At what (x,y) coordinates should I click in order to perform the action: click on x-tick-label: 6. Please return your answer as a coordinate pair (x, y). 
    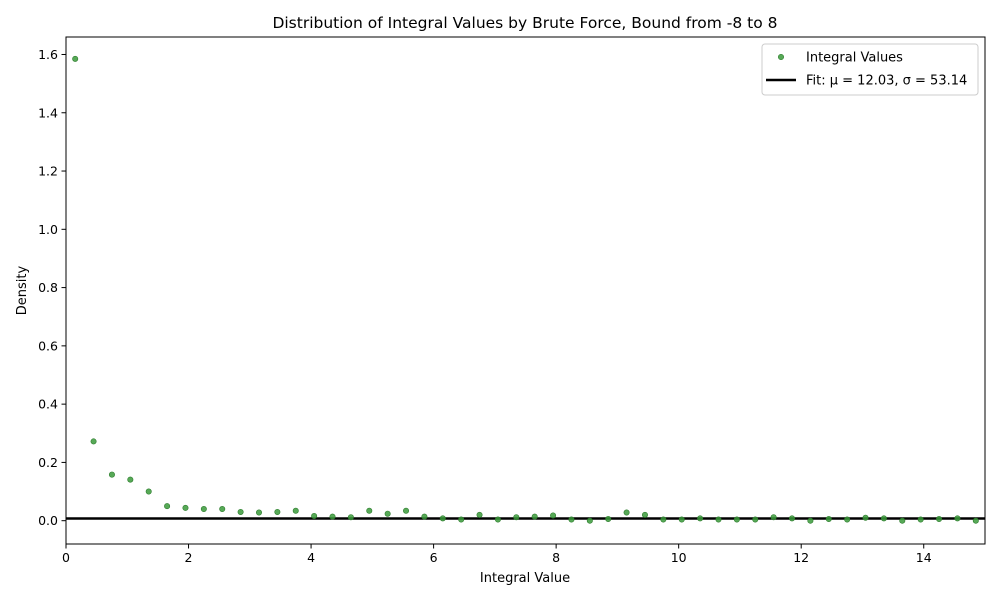
    Looking at the image, I should click on (434, 557).